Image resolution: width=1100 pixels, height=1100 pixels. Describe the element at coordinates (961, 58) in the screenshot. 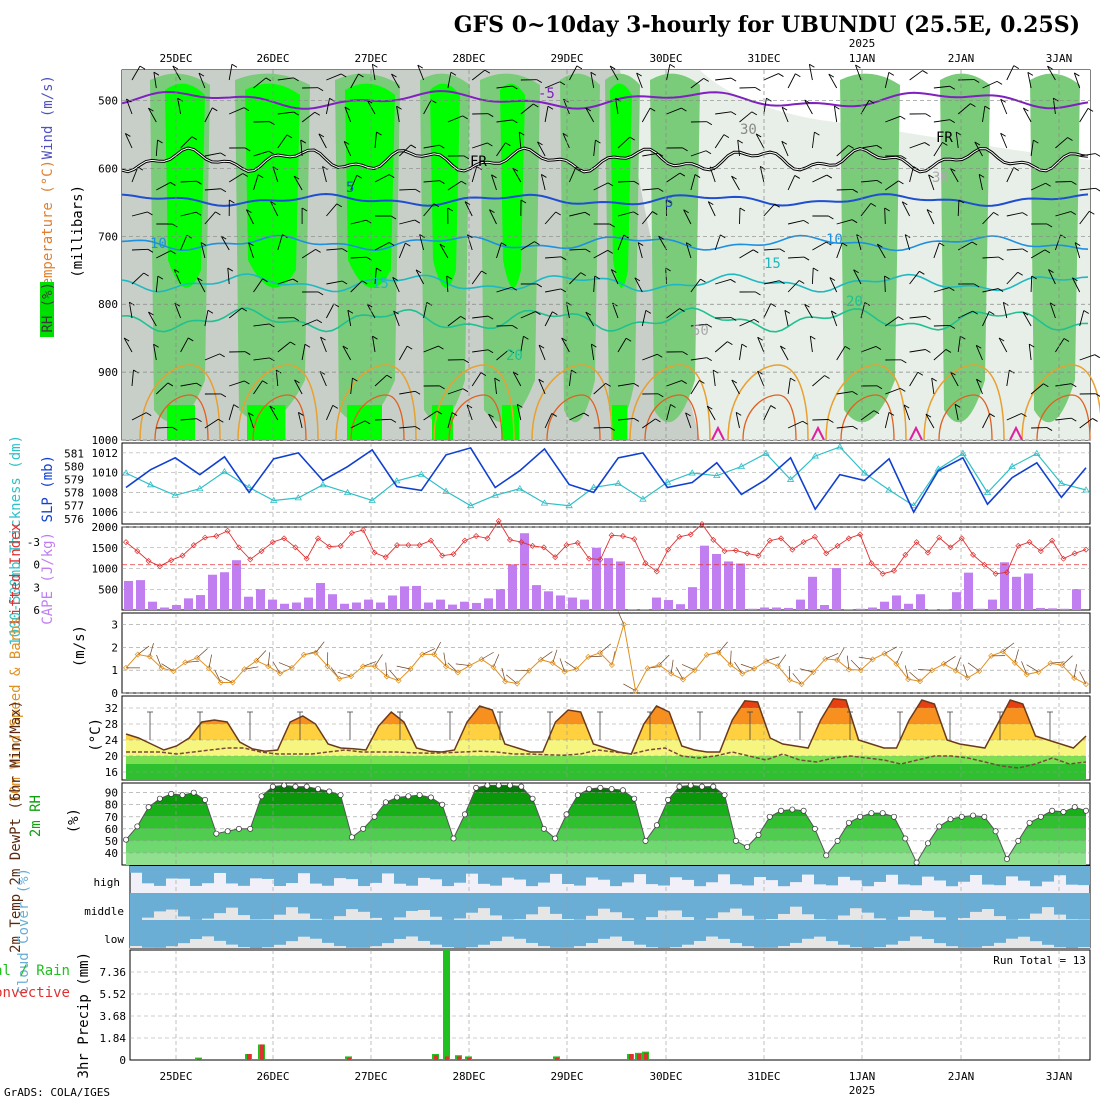

I see `top-date-8: 2JAN` at that location.